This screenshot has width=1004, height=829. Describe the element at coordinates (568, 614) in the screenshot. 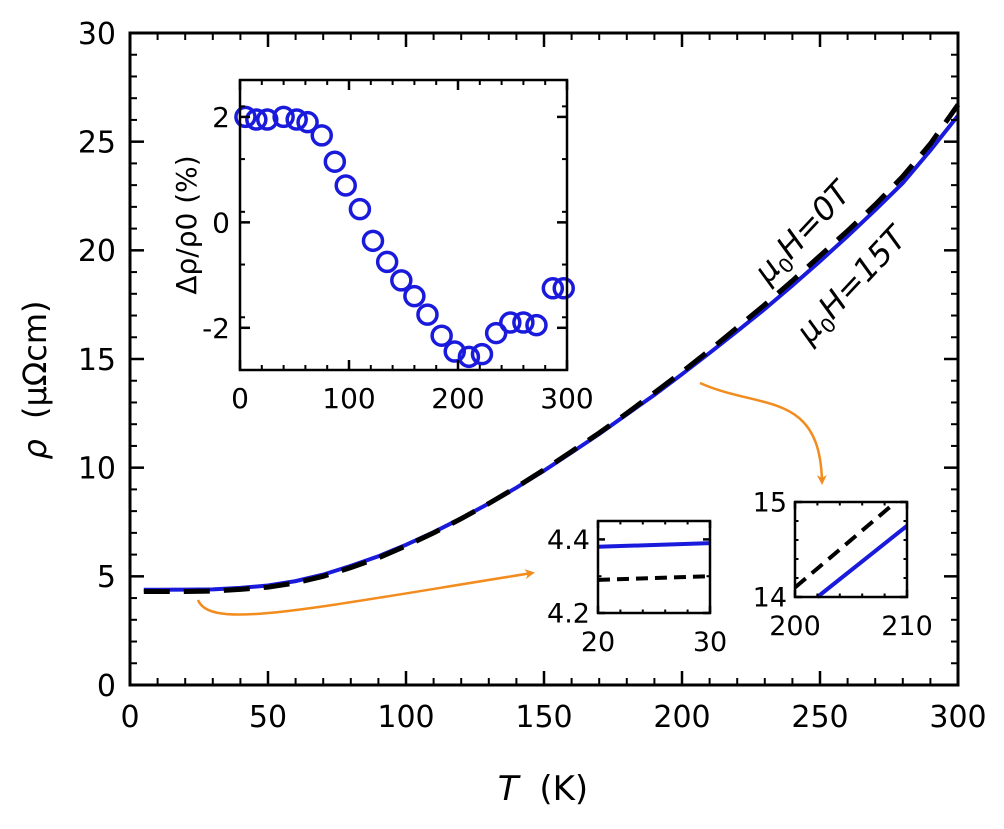

I see `y-tick-label: 4.2` at that location.